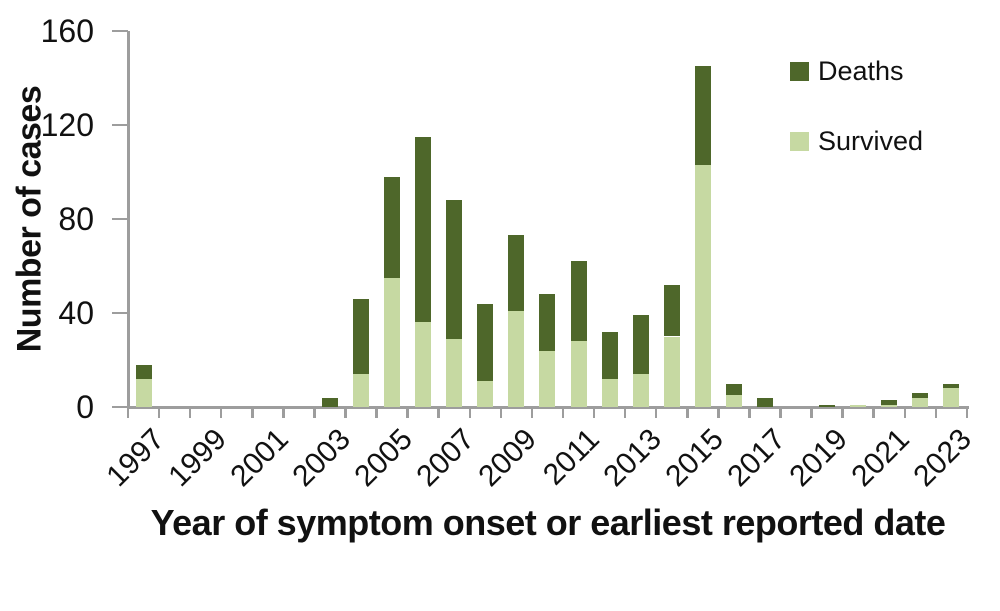 The width and height of the screenshot is (1000, 611). I want to click on bar-2004-deaths, so click(361, 336).